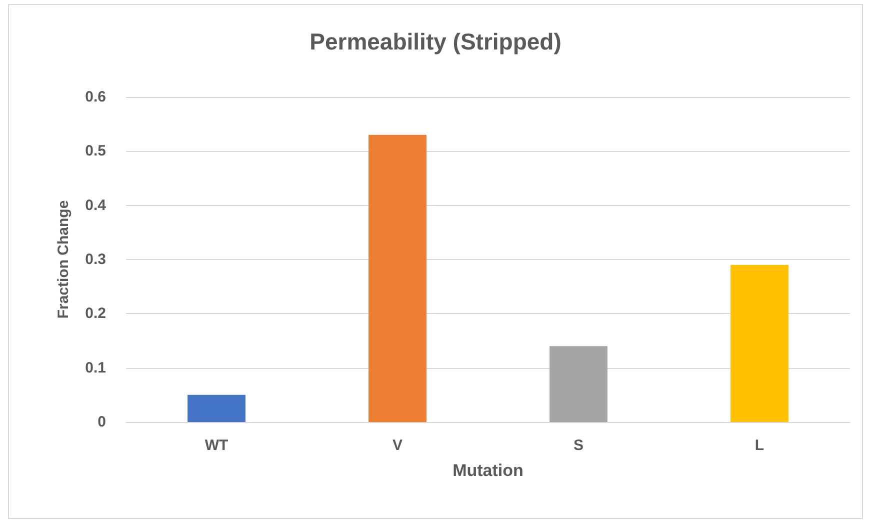 The image size is (869, 525). What do you see at coordinates (488, 470) in the screenshot?
I see `x-axis-title: Mutation` at bounding box center [488, 470].